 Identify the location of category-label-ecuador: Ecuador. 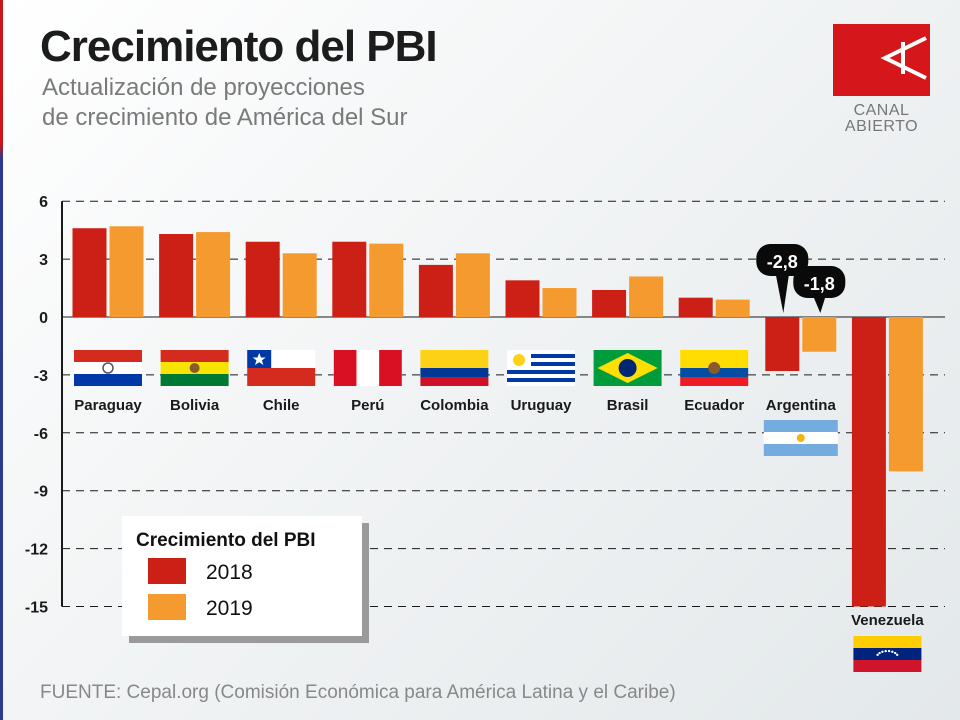
(714, 405).